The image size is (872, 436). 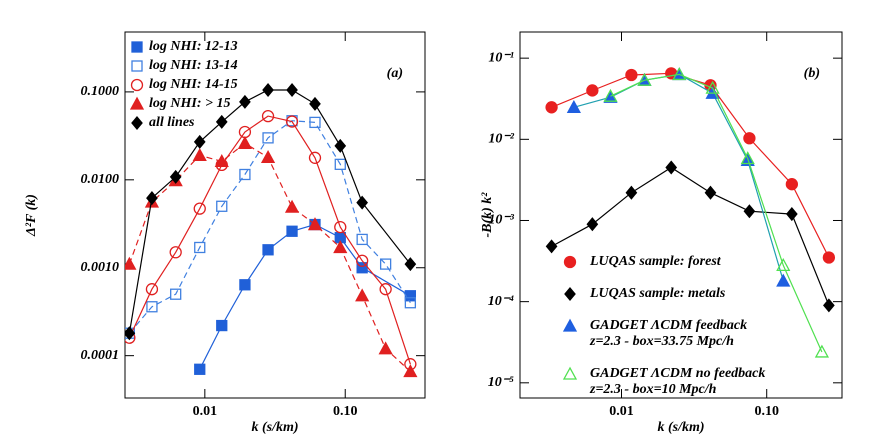 What do you see at coordinates (193, 84) in the screenshot?
I see `legend-label: log NHI: 14-15` at bounding box center [193, 84].